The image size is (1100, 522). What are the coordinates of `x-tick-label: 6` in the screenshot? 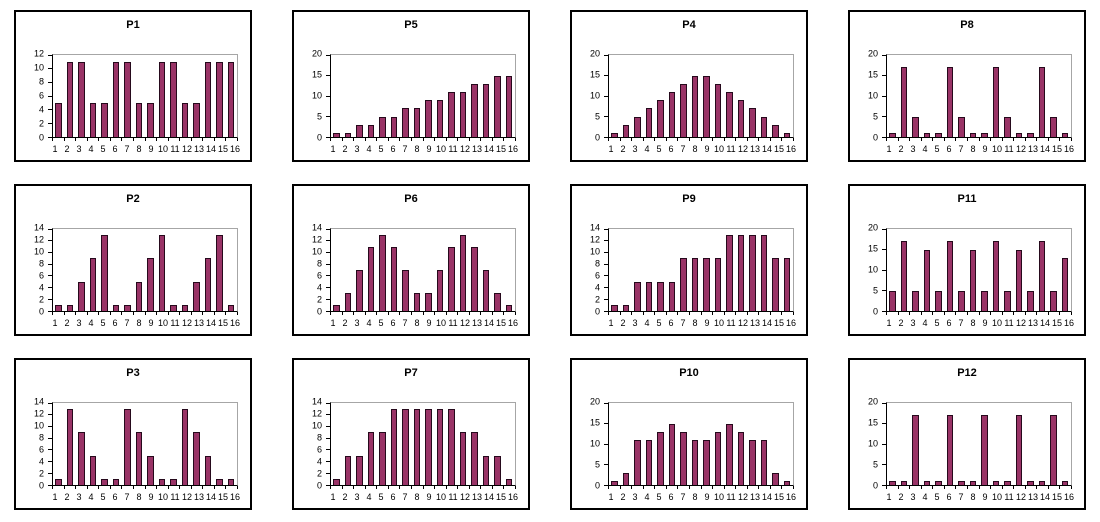 It's located at (393, 149).